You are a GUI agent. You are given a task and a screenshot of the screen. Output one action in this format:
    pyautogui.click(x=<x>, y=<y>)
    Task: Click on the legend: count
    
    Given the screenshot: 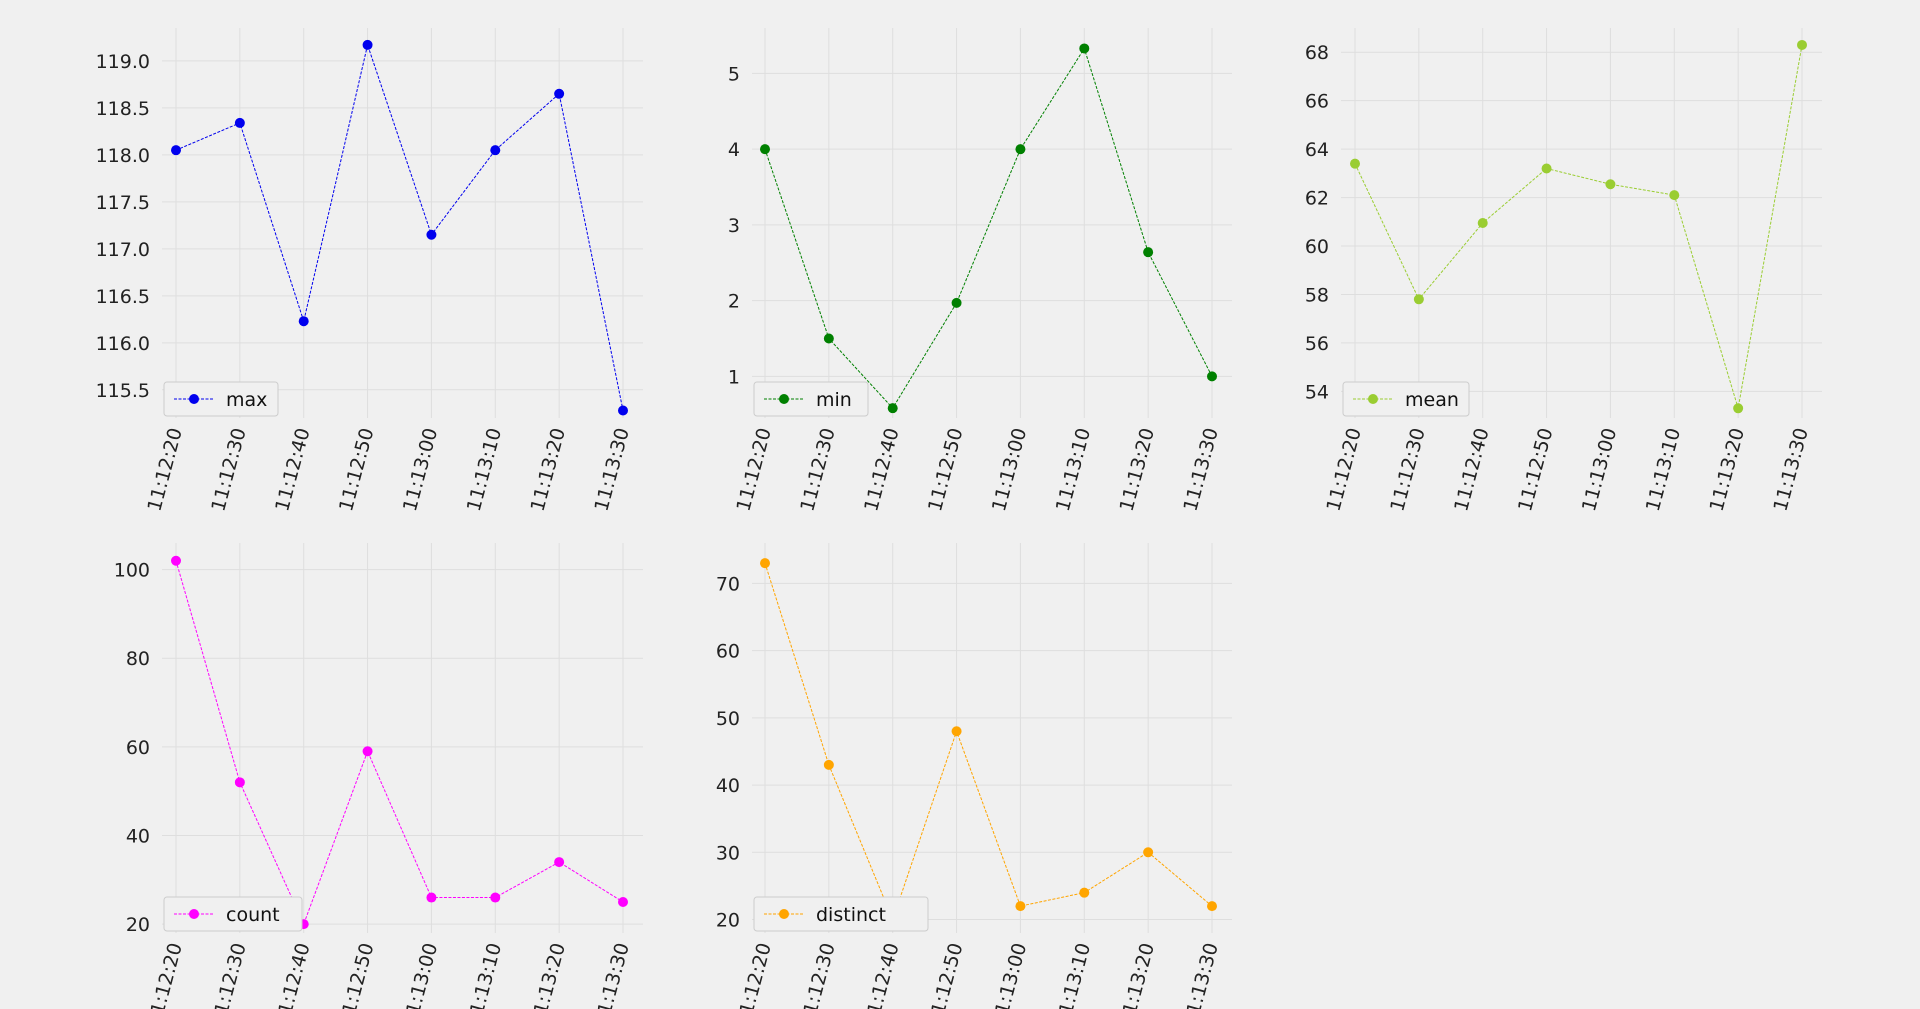 What is the action you would take?
    pyautogui.click(x=233, y=914)
    